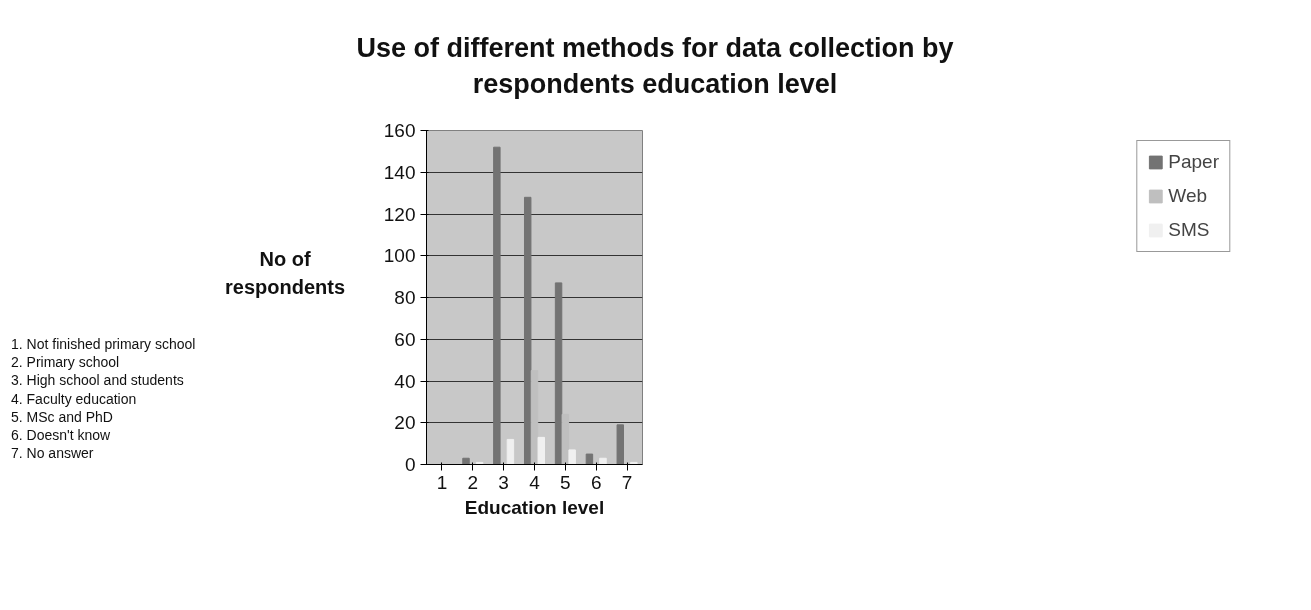 The image size is (1311, 610). What do you see at coordinates (65, 362) in the screenshot?
I see `text: 2. Primary school` at bounding box center [65, 362].